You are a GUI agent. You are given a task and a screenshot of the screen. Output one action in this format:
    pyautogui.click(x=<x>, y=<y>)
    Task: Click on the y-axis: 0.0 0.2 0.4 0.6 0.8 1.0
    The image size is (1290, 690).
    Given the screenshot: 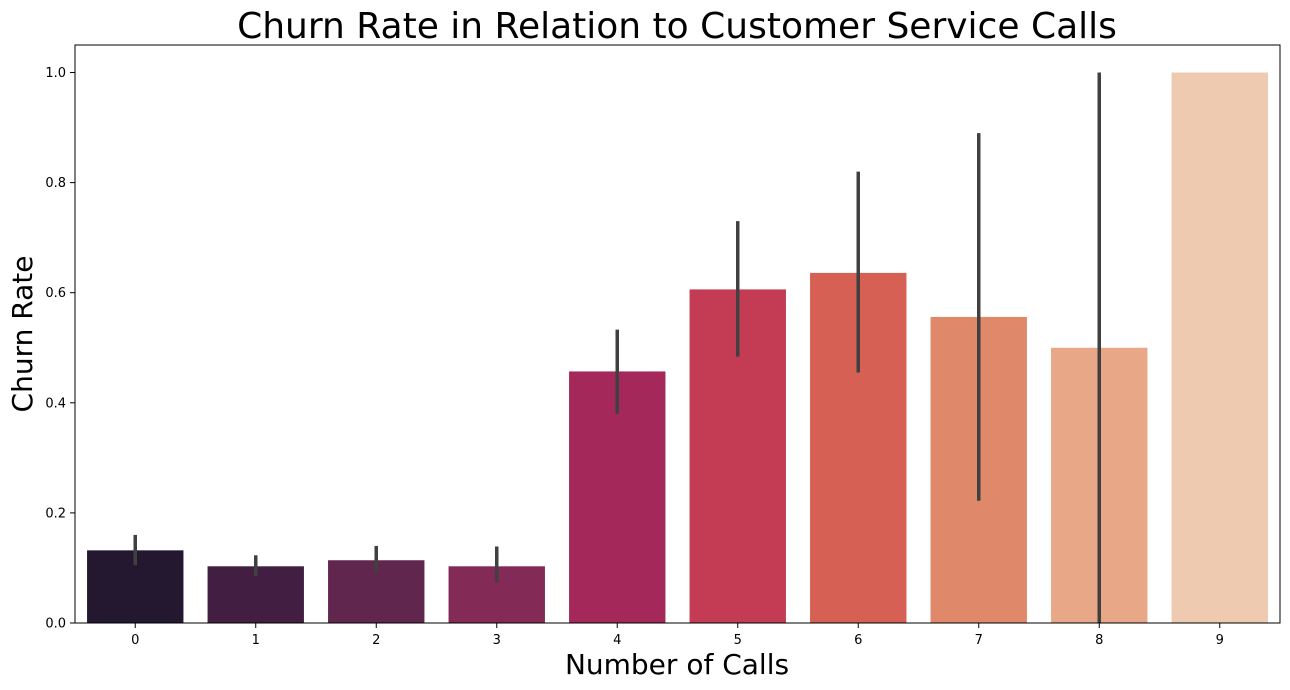 What is the action you would take?
    pyautogui.click(x=60, y=349)
    